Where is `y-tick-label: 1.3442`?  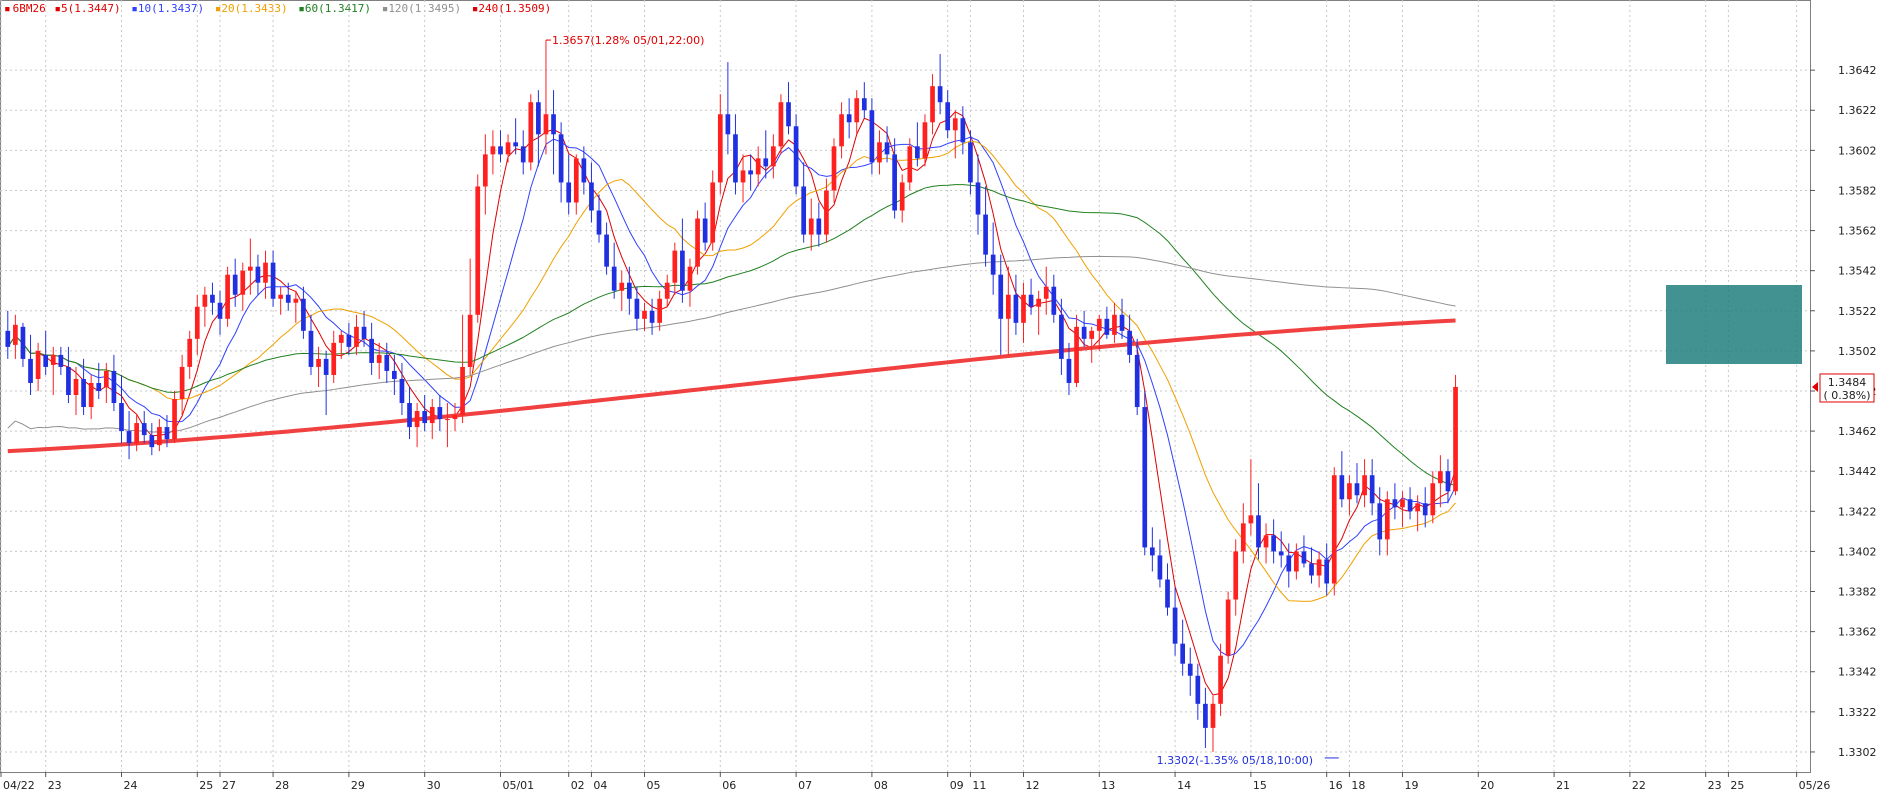
y-tick-label: 1.3442 is located at coordinates (1857, 471).